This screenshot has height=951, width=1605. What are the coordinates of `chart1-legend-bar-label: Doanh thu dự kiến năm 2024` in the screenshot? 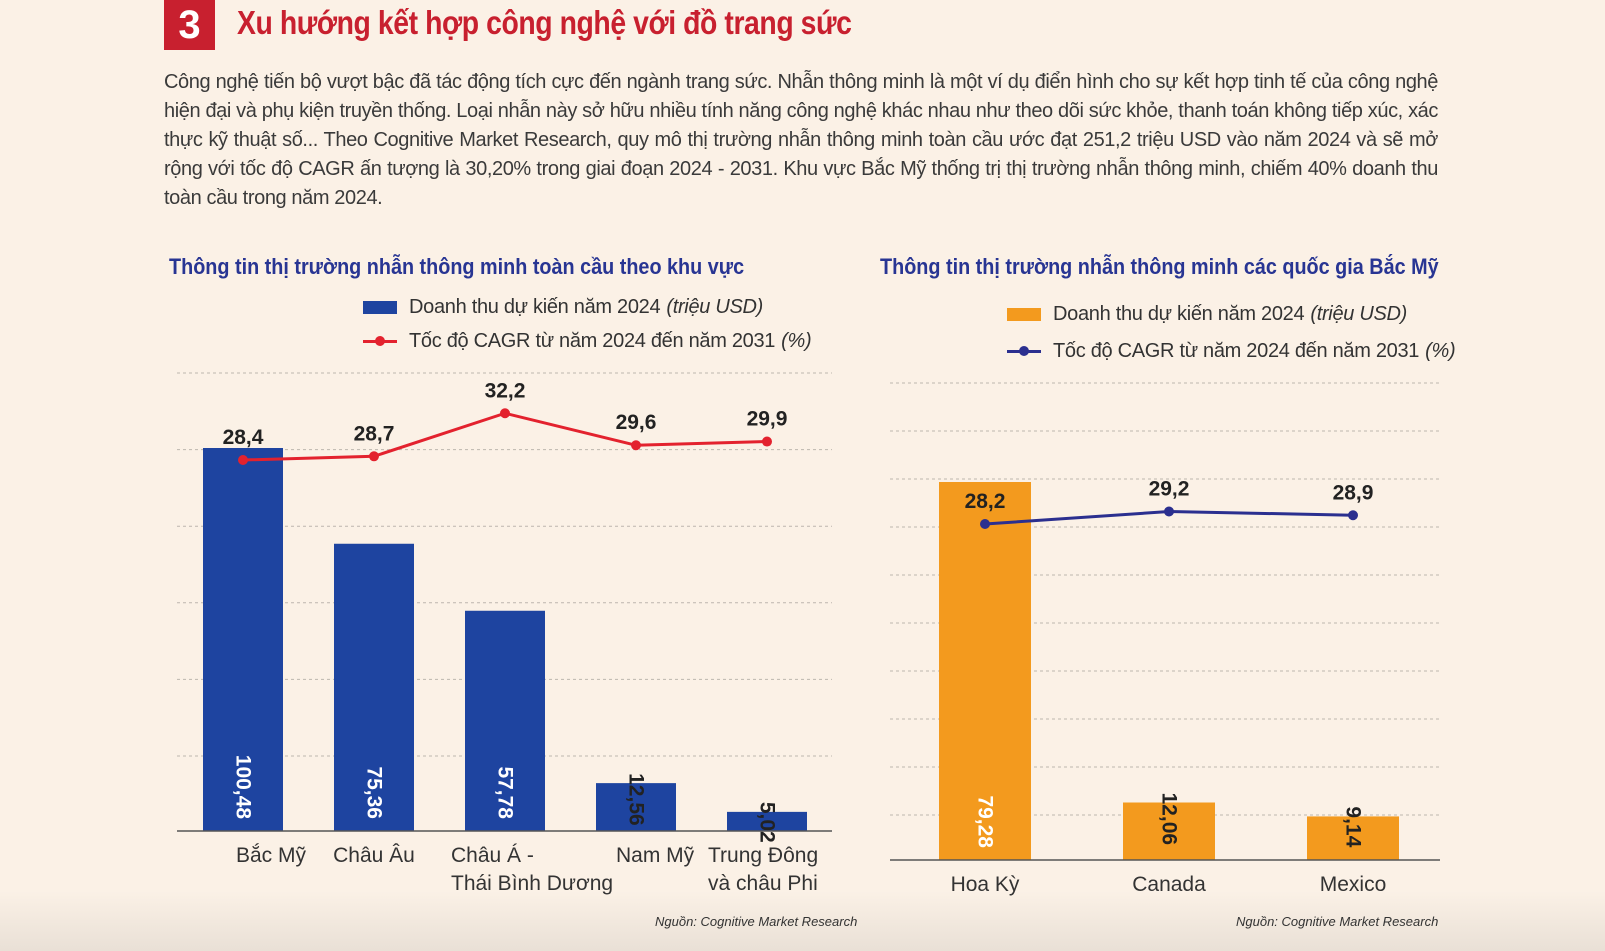 It's located at (535, 307).